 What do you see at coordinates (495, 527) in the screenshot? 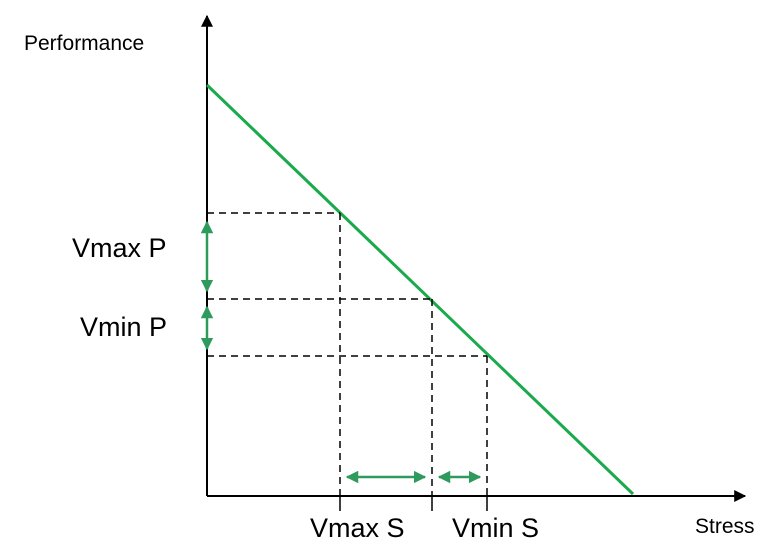
I see `vmin-s-label: Vmin S` at bounding box center [495, 527].